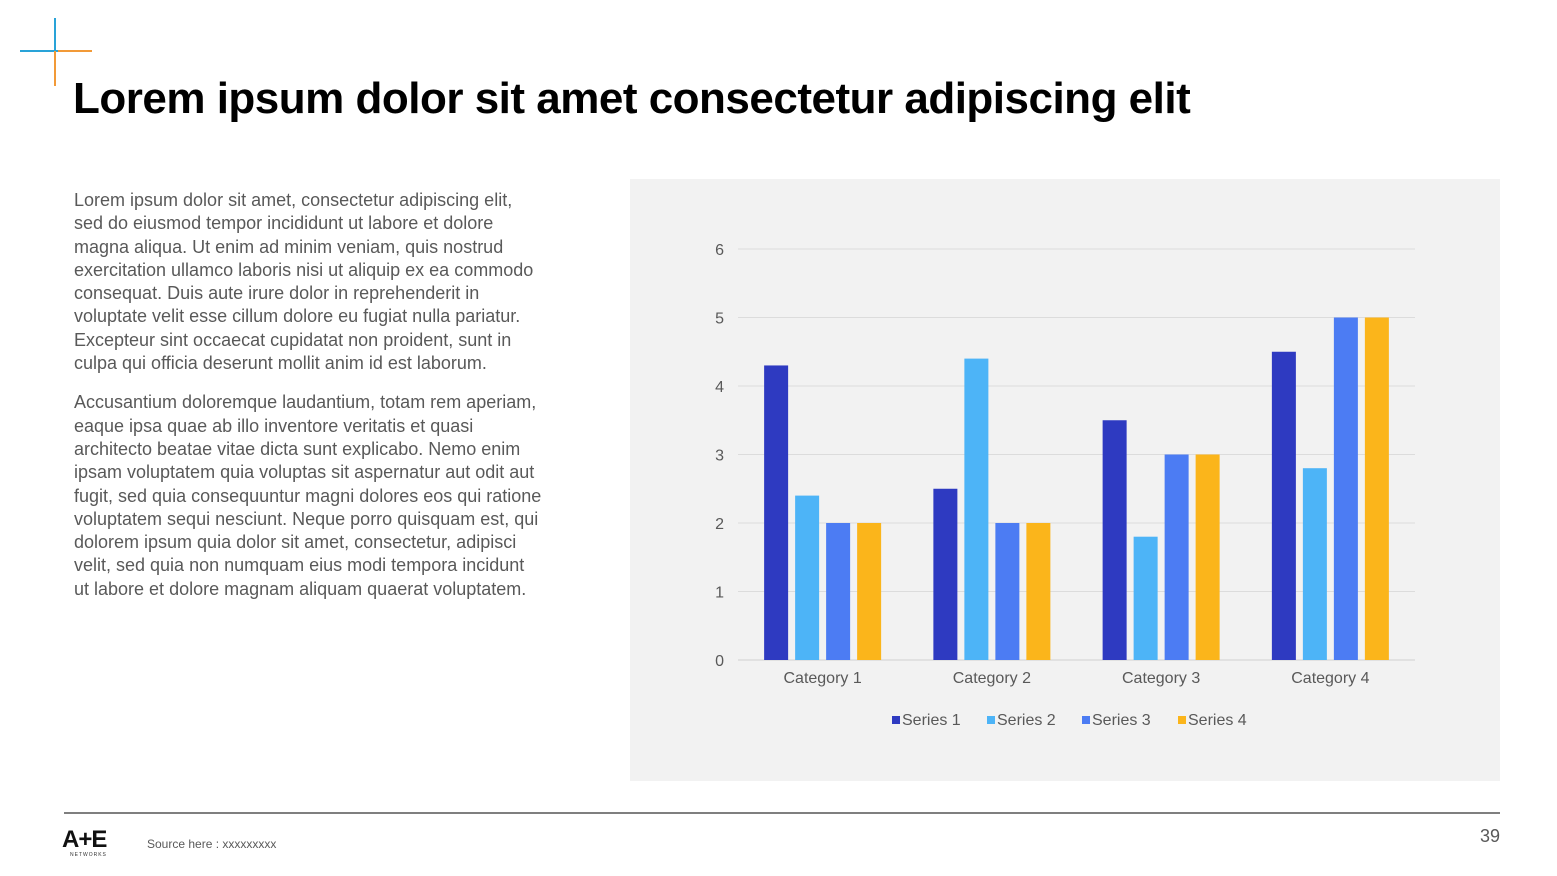 This screenshot has width=1557, height=876. Describe the element at coordinates (992, 678) in the screenshot. I see `x-tick-label: Category 2` at that location.